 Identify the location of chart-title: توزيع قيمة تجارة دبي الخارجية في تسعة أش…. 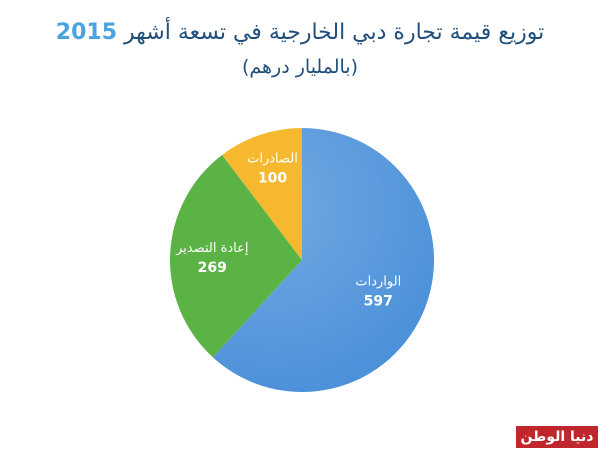
(300, 33).